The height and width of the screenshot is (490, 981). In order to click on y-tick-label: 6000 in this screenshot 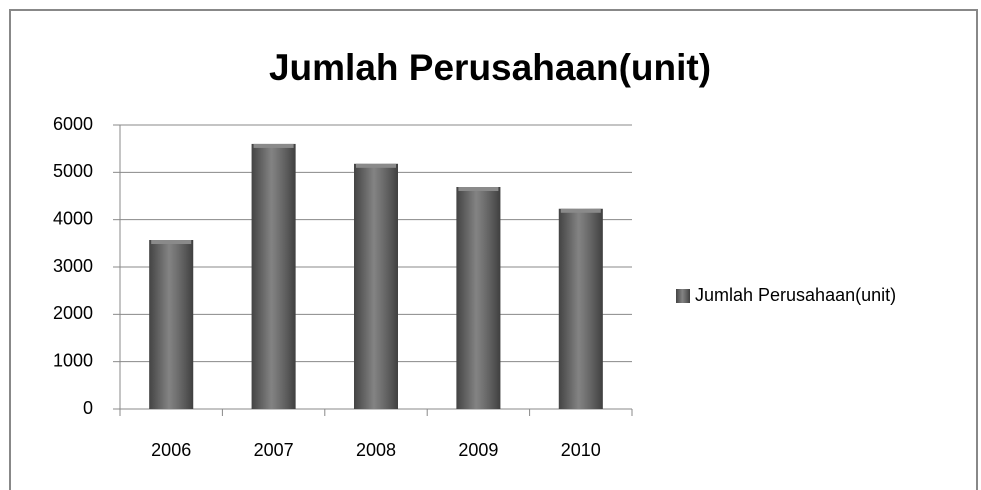, I will do `click(73, 124)`.